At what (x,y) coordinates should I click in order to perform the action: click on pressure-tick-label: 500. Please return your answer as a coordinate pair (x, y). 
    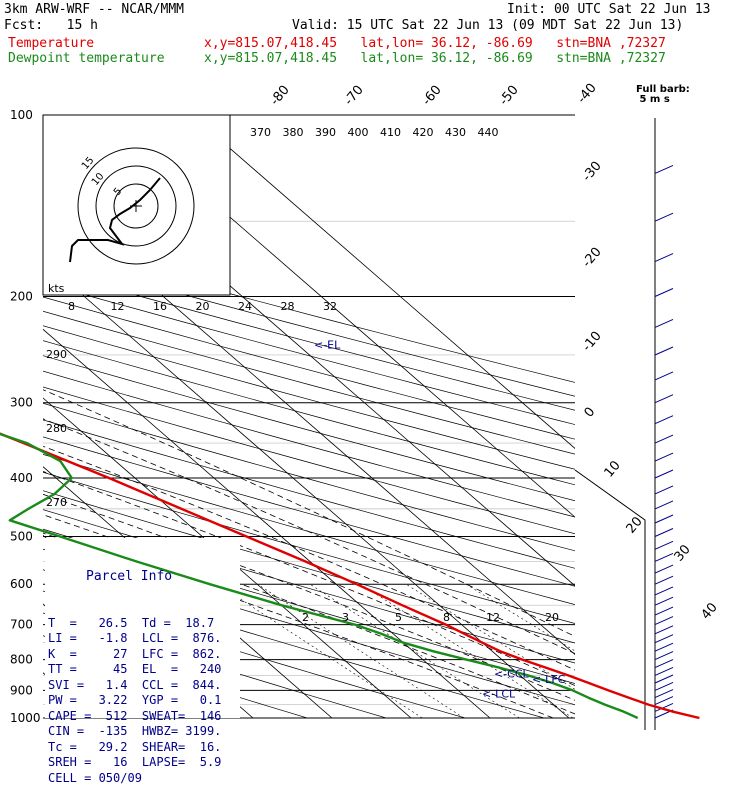
    Looking at the image, I should click on (21, 536).